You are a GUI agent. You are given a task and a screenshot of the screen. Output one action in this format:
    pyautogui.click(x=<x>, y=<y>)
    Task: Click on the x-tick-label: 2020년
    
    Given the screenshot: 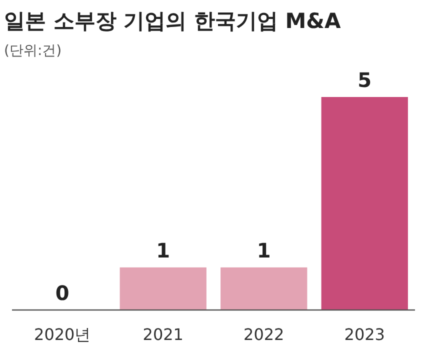 What is the action you would take?
    pyautogui.click(x=62, y=334)
    